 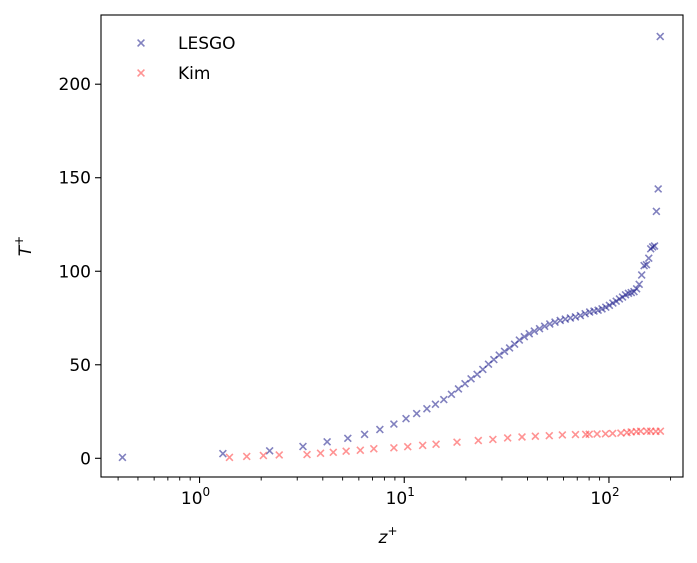 I want to click on legend: LESGO Kim, so click(x=186, y=59).